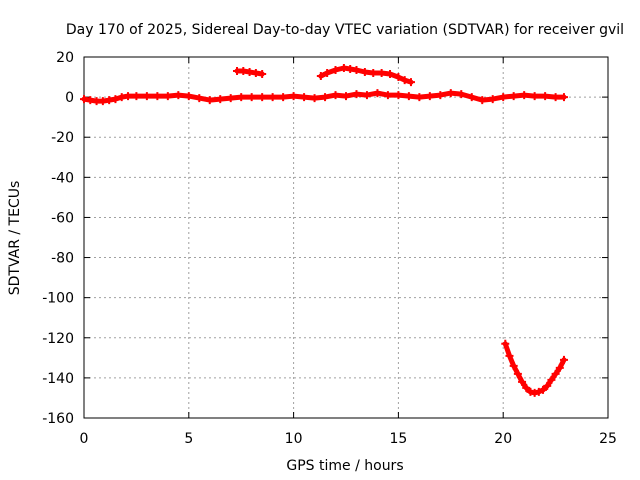 Image resolution: width=640 pixels, height=480 pixels. What do you see at coordinates (62, 218) in the screenshot?
I see `y-tick-label: -60` at bounding box center [62, 218].